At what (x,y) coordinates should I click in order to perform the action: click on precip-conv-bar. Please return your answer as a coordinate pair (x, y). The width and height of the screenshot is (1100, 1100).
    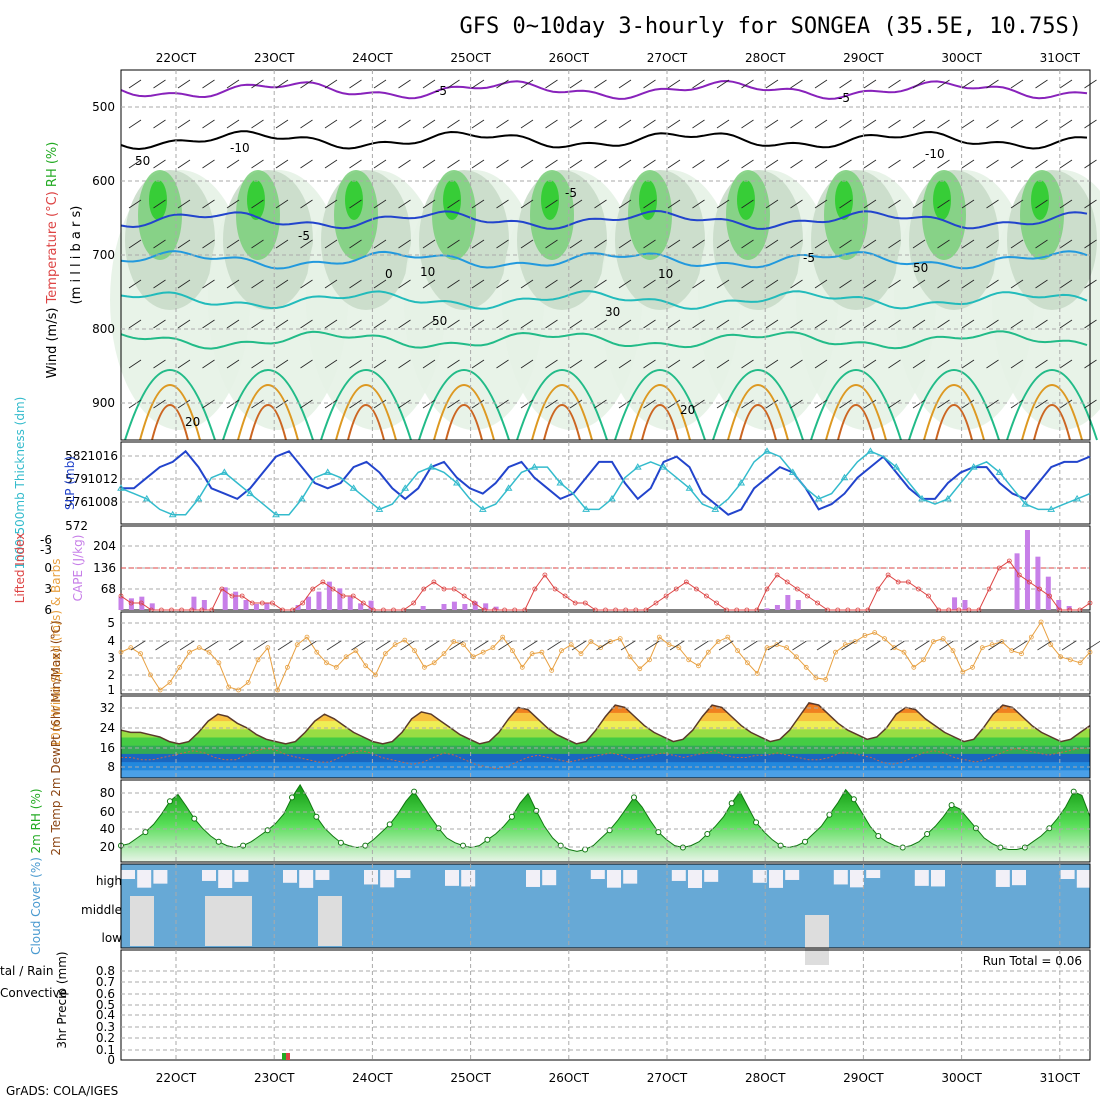
    Looking at the image, I should click on (288, 1056).